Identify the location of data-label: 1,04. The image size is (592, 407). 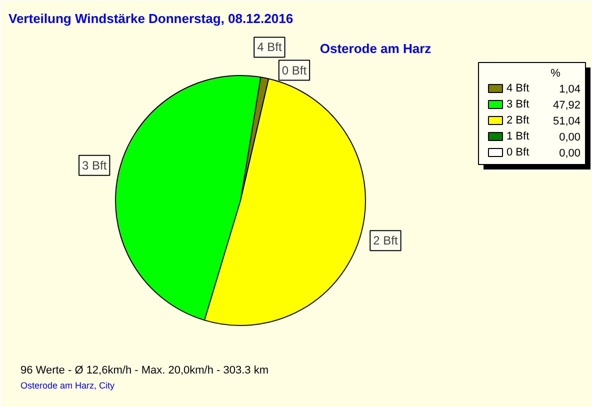
(570, 90).